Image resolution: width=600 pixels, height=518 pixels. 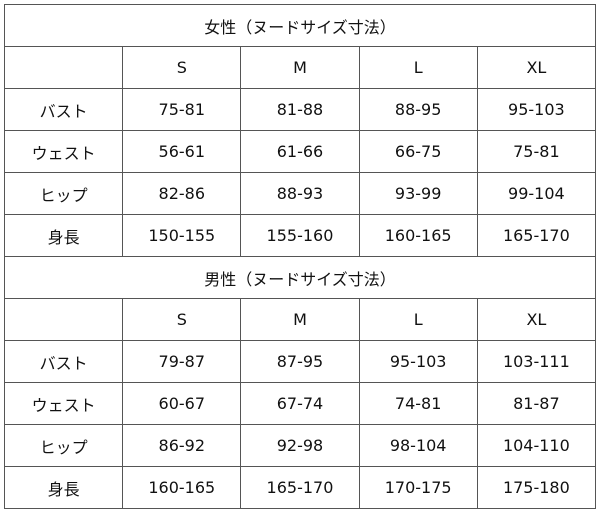 I want to click on section-title-row: 男性（ヌードサイズ寸法）, so click(x=300, y=277).